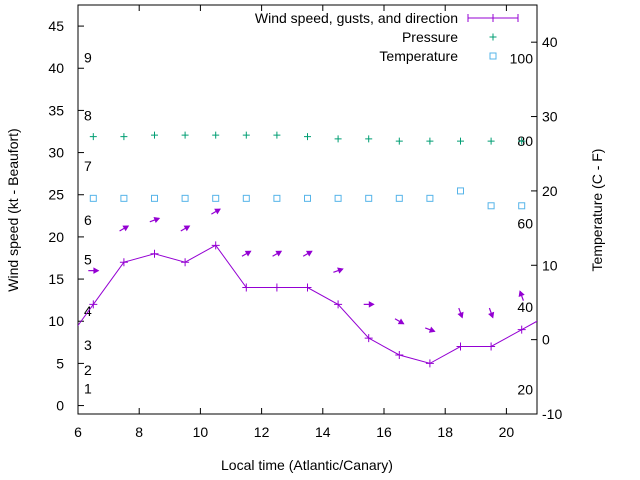  Describe the element at coordinates (56, 279) in the screenshot. I see `y-tick-label-left: 15` at that location.